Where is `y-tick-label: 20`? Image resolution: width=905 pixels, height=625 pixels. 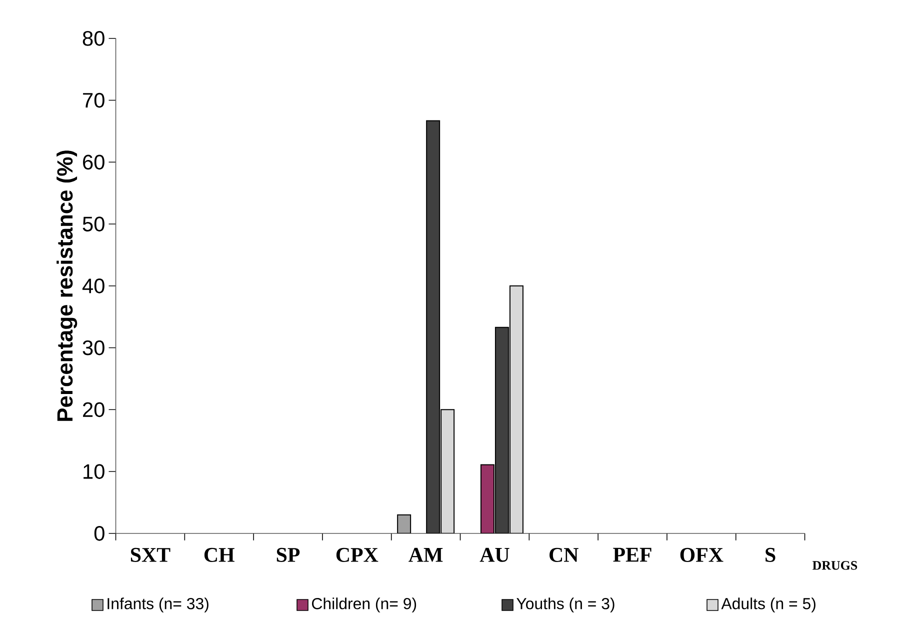 y-tick-label: 20 is located at coordinates (93, 410).